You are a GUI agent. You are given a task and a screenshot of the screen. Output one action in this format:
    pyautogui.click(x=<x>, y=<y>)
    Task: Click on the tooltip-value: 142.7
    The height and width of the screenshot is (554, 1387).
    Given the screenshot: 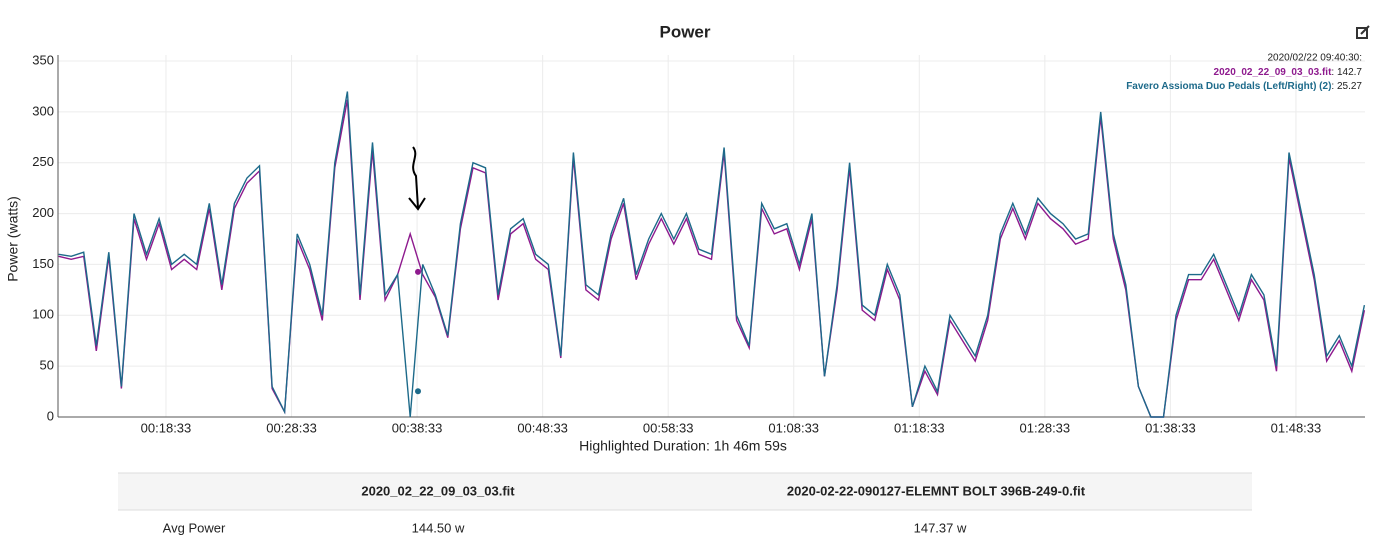 What is the action you would take?
    pyautogui.click(x=1349, y=72)
    